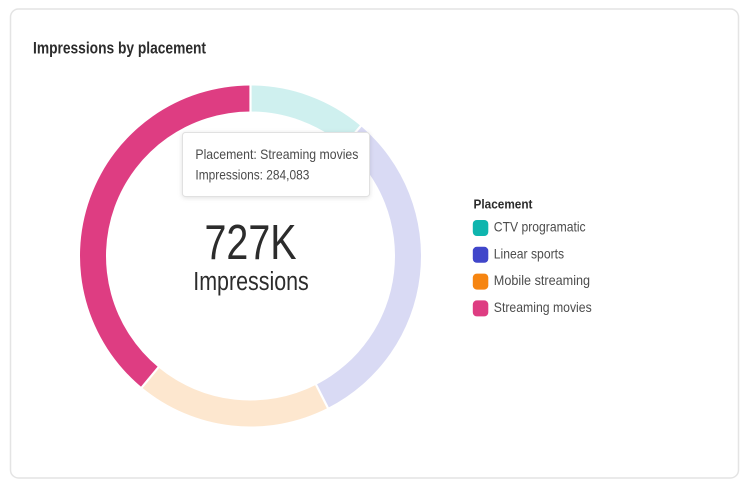 The width and height of the screenshot is (750, 489). I want to click on svg-text: Impressions: 284,083, so click(252, 174).